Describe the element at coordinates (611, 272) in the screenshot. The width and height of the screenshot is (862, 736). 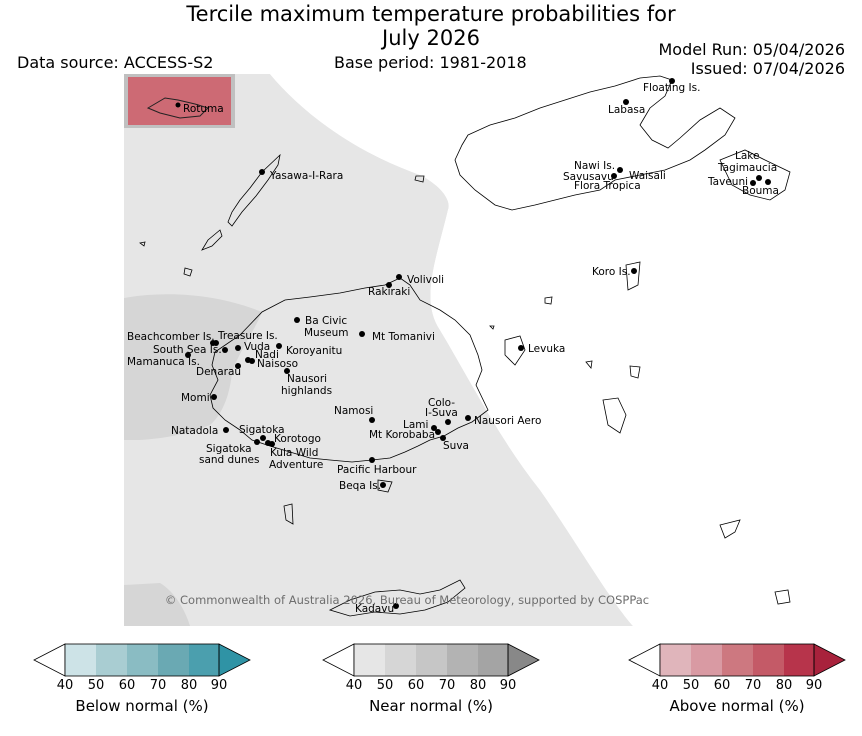
I see `place-label: Koro Is.` at that location.